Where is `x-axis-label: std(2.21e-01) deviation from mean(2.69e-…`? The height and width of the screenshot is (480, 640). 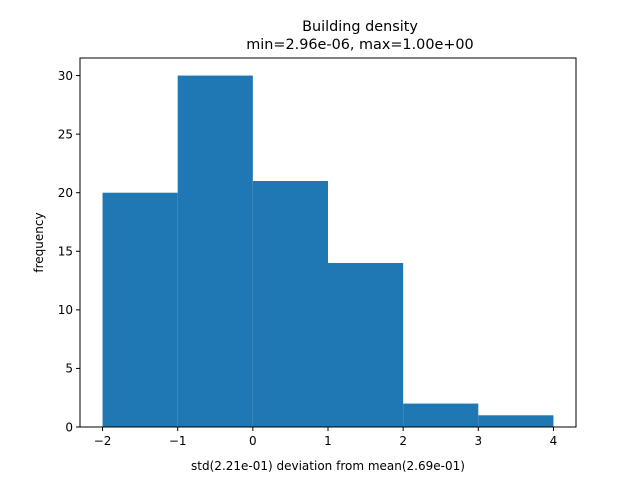 x-axis-label: std(2.21e-01) deviation from mean(2.69e-… is located at coordinates (328, 466).